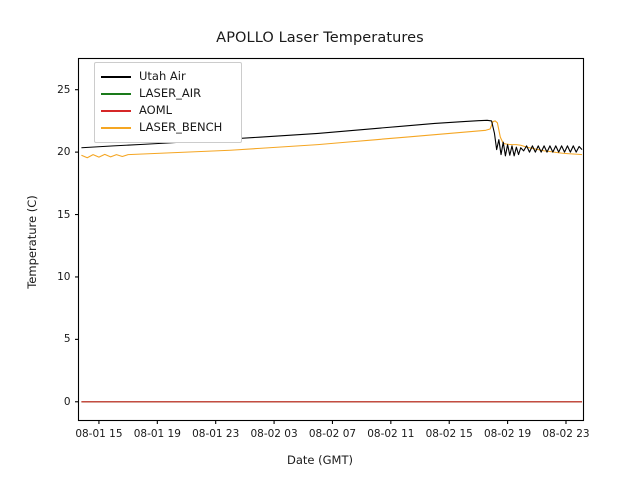  What do you see at coordinates (391, 433) in the screenshot?
I see `x-tick-label: 08-02 11` at bounding box center [391, 433].